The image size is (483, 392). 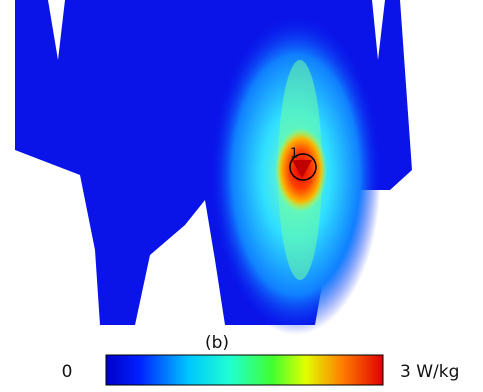 What do you see at coordinates (217, 343) in the screenshot?
I see `caption: (b)` at bounding box center [217, 343].